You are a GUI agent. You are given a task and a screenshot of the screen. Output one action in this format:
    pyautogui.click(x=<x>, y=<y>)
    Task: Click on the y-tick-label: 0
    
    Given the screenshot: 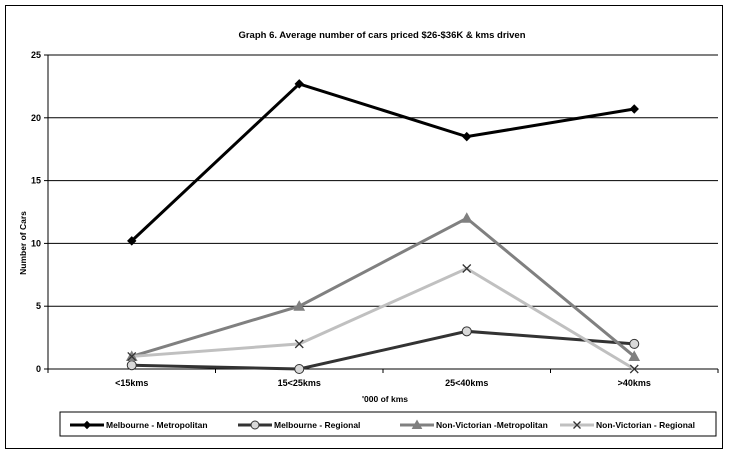 What is the action you would take?
    pyautogui.click(x=38, y=369)
    